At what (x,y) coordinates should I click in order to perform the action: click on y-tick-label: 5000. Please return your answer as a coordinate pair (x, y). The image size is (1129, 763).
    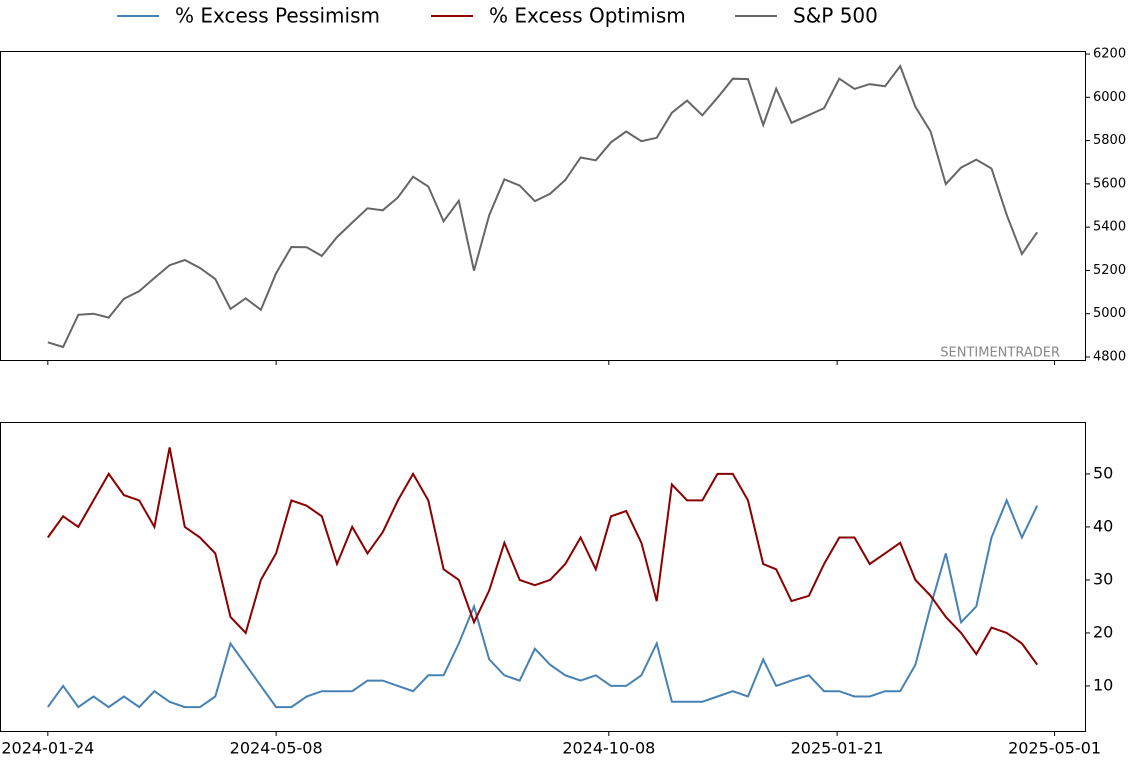
    Looking at the image, I should click on (1109, 313).